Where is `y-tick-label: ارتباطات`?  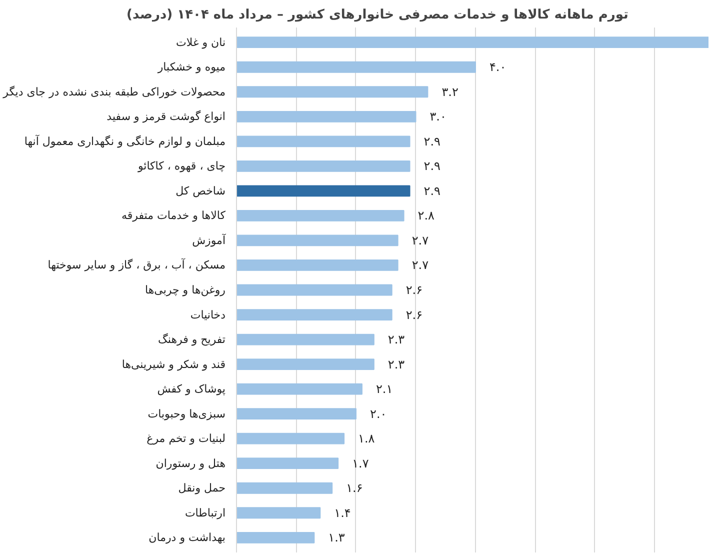 y-tick-label: ارتباطات is located at coordinates (205, 513).